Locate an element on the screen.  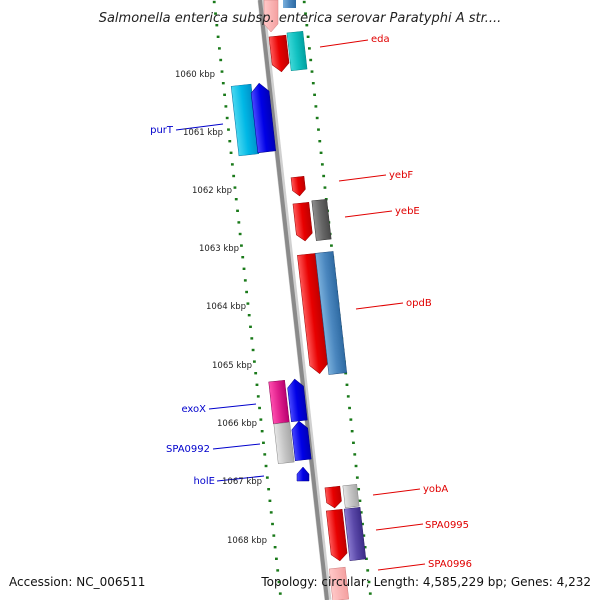
gene-partial-top-steel is located at coordinates (289, 4).